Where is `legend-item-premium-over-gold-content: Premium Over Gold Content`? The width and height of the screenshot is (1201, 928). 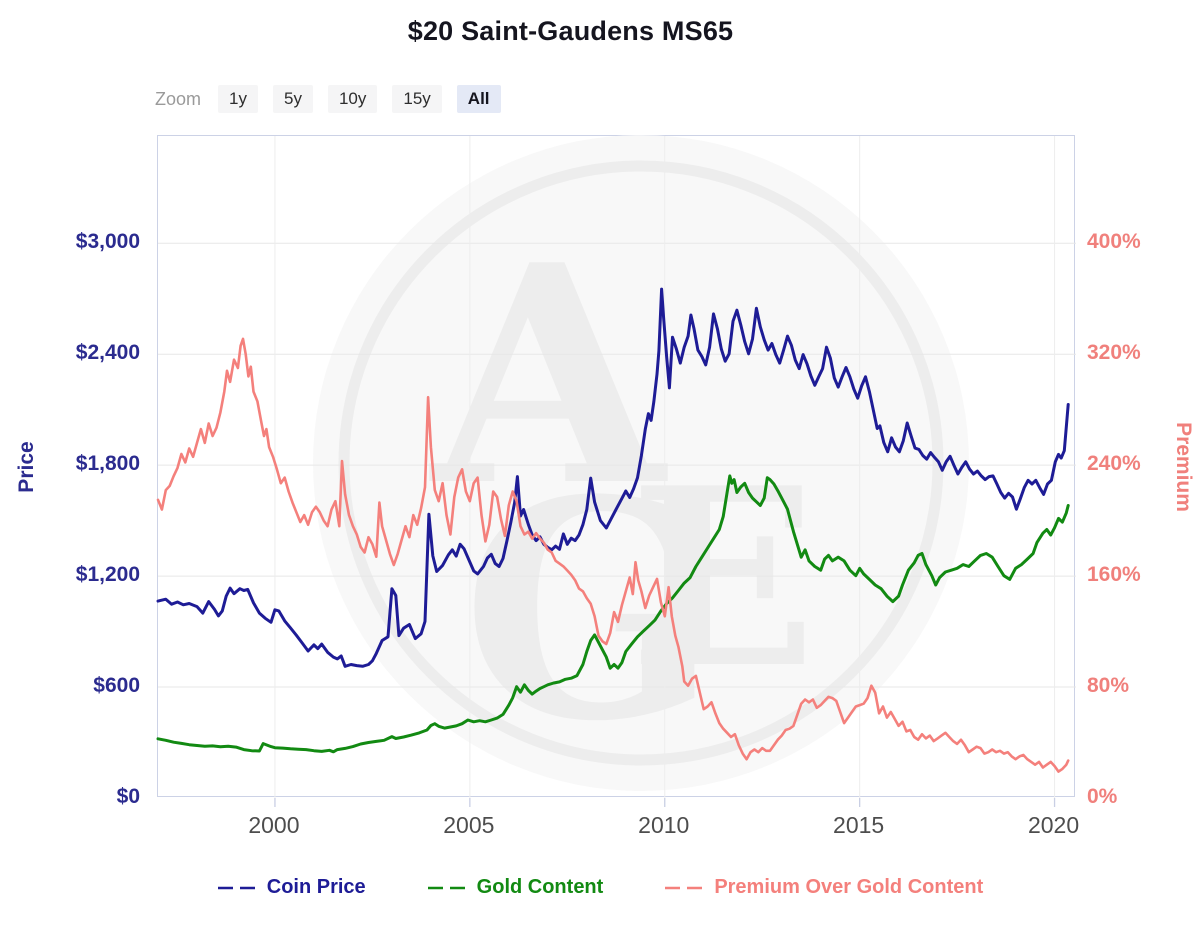 legend-item-premium-over-gold-content: Premium Over Gold Content is located at coordinates (824, 887).